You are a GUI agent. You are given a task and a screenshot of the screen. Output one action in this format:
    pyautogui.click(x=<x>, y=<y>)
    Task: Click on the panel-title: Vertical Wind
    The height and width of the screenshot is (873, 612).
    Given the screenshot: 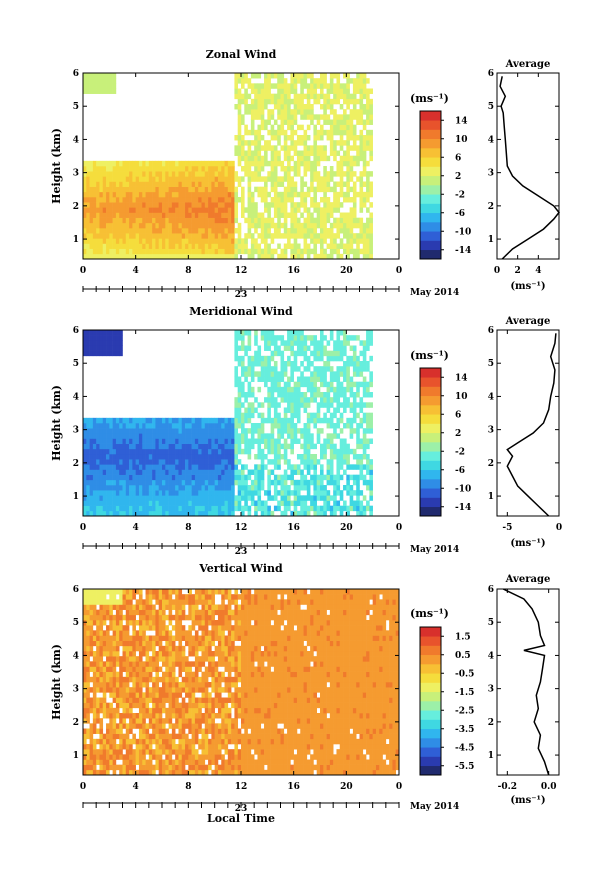 What is the action you would take?
    pyautogui.click(x=240, y=568)
    